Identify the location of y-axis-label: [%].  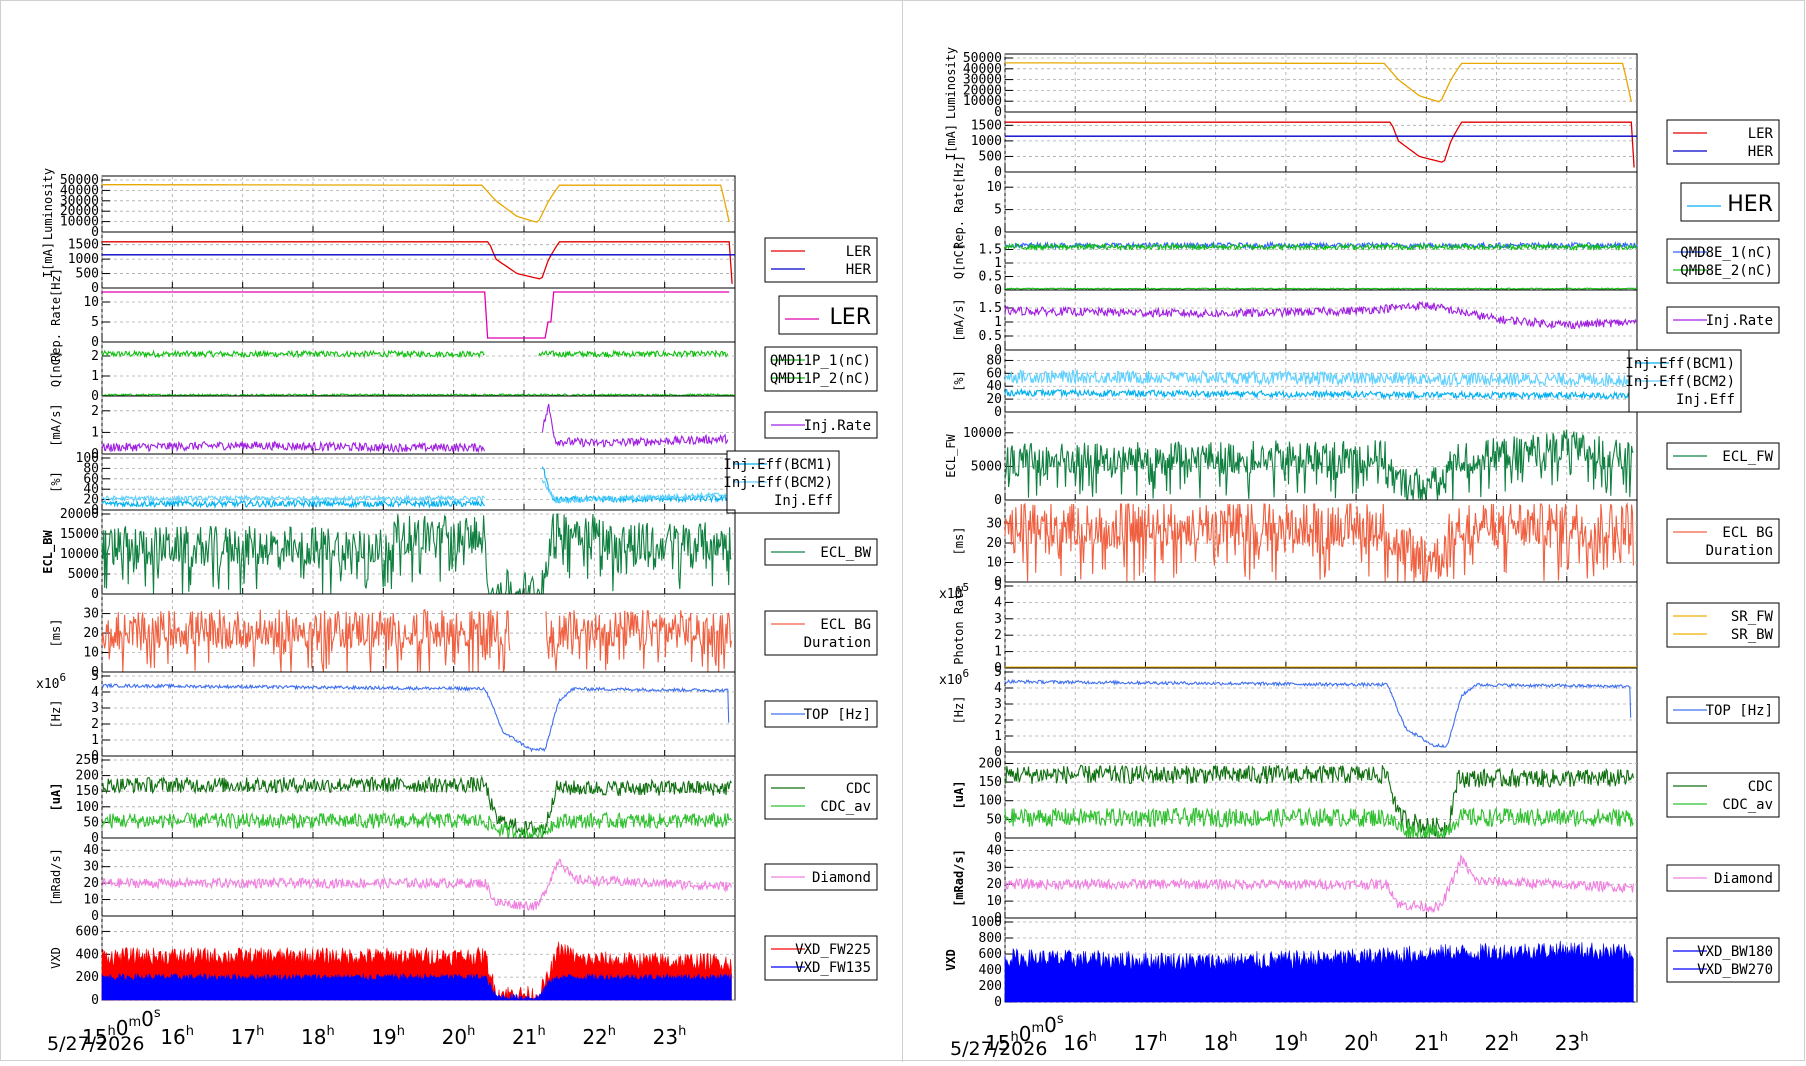
(56, 482).